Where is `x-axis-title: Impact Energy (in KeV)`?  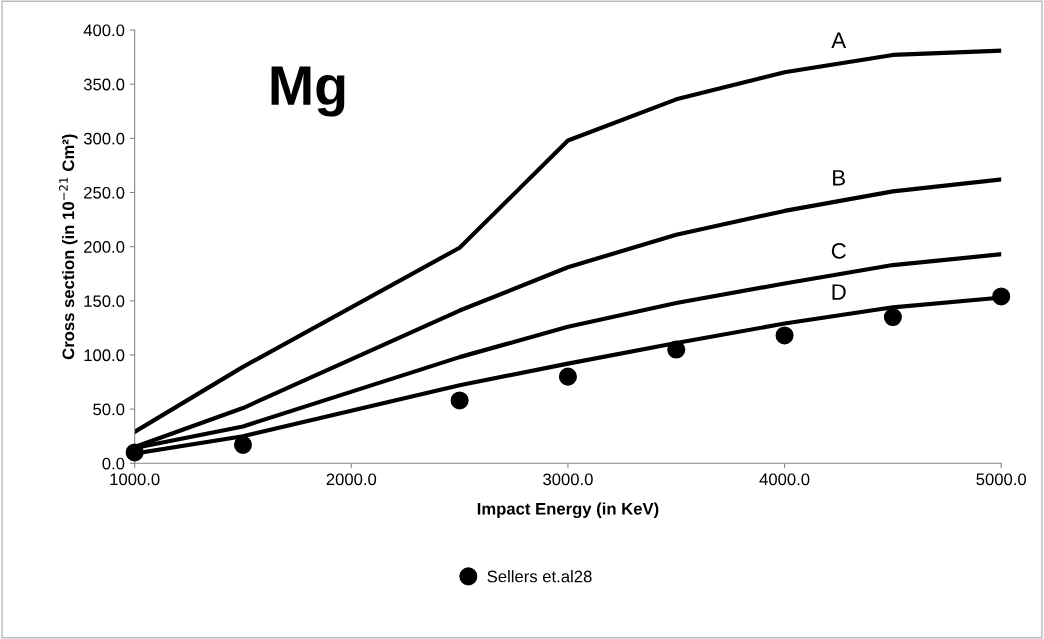 x-axis-title: Impact Energy (in KeV) is located at coordinates (568, 510).